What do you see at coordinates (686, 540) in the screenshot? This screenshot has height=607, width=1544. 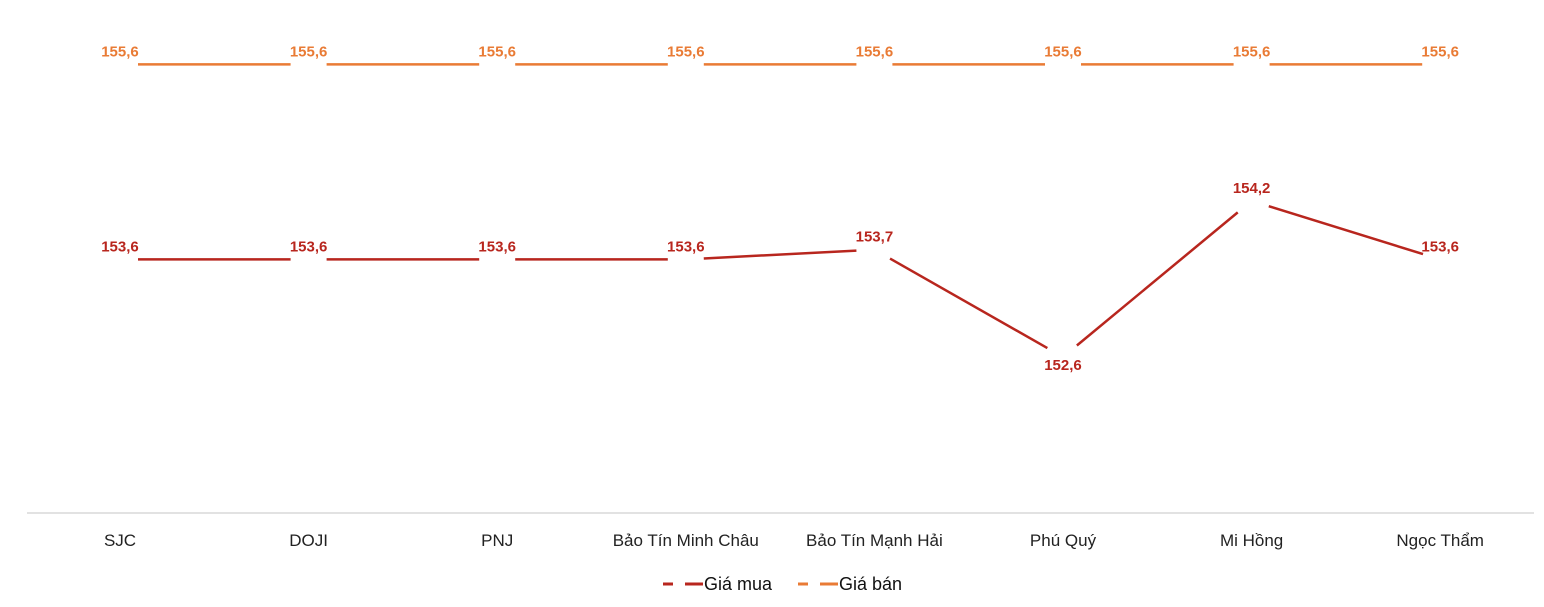 I see `x-tick-label: Bảo Tín Minh Châu` at bounding box center [686, 540].